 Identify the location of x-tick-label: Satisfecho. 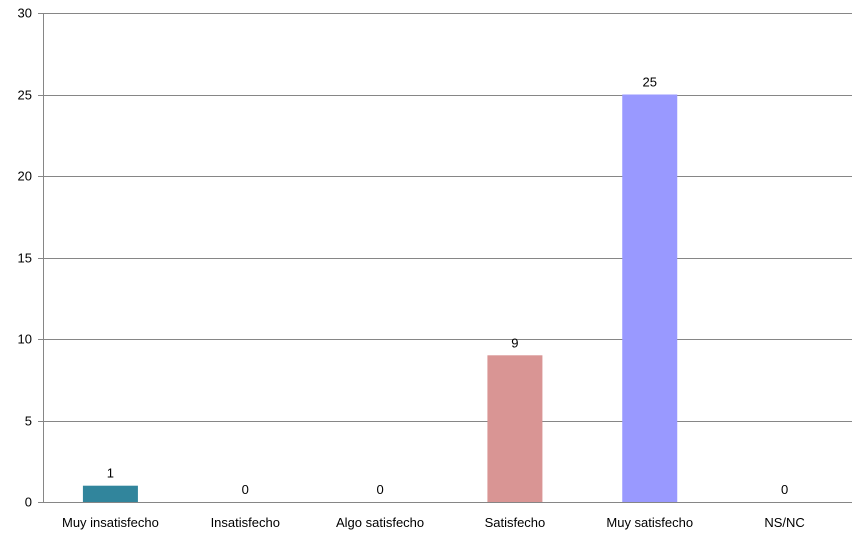
(515, 522).